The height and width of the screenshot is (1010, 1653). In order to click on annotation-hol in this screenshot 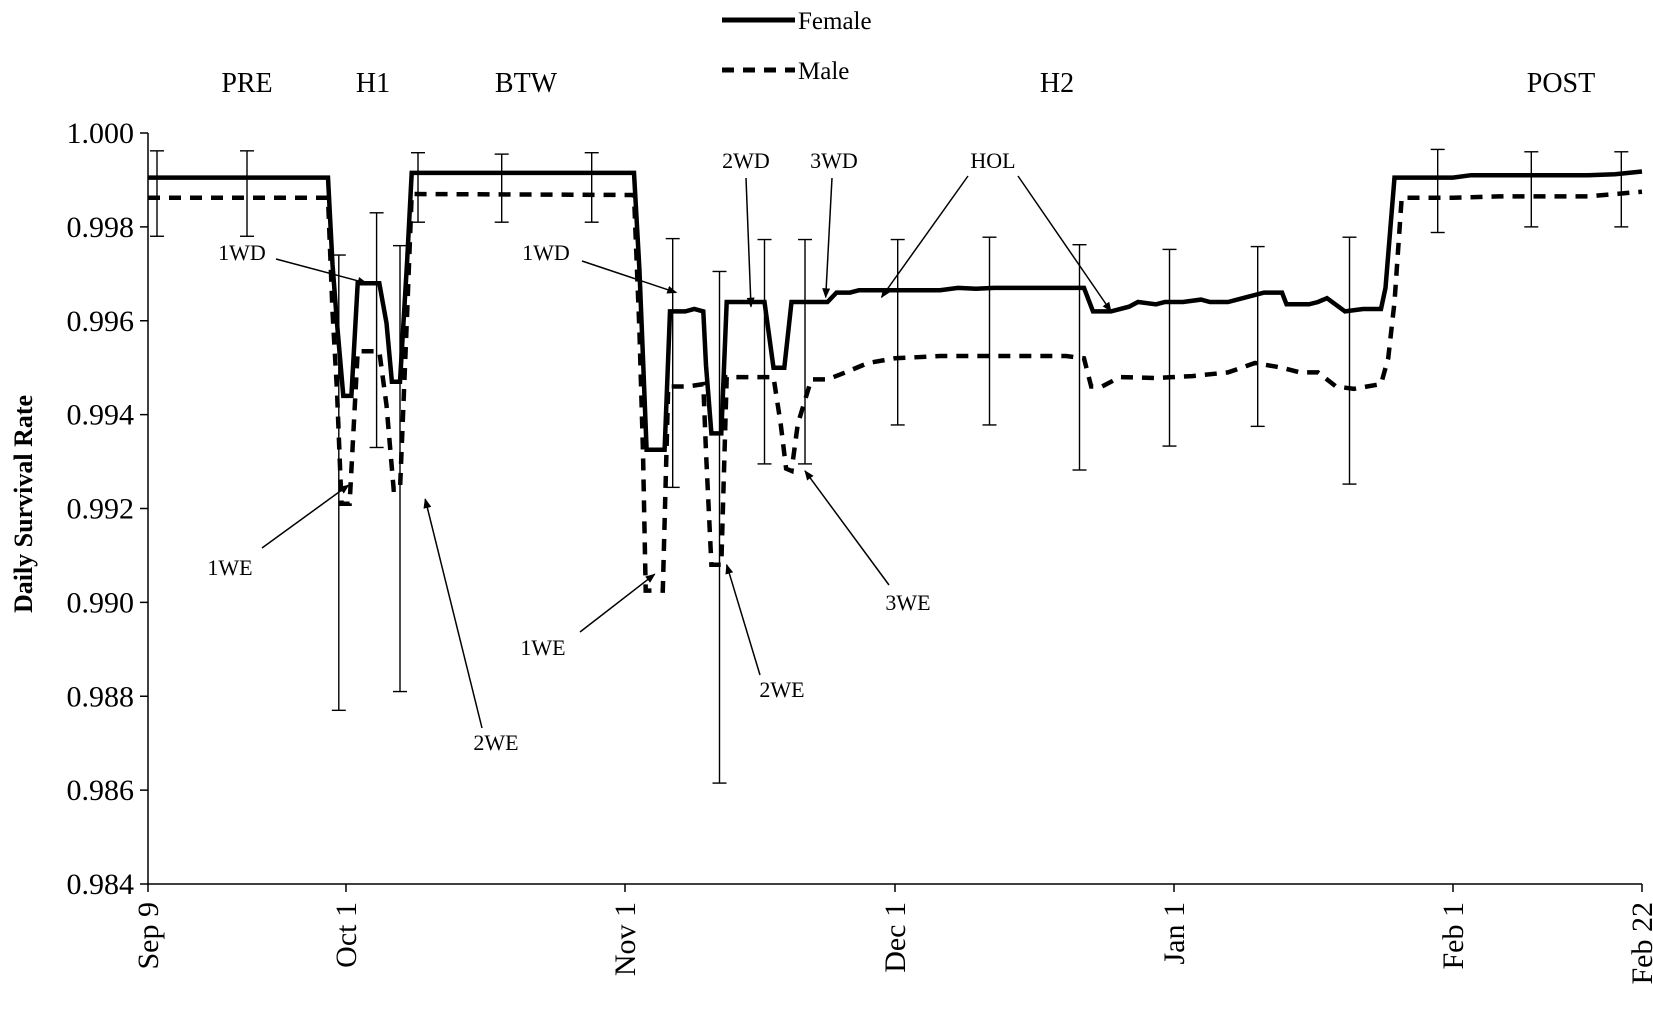, I will do `click(1064, 244)`.